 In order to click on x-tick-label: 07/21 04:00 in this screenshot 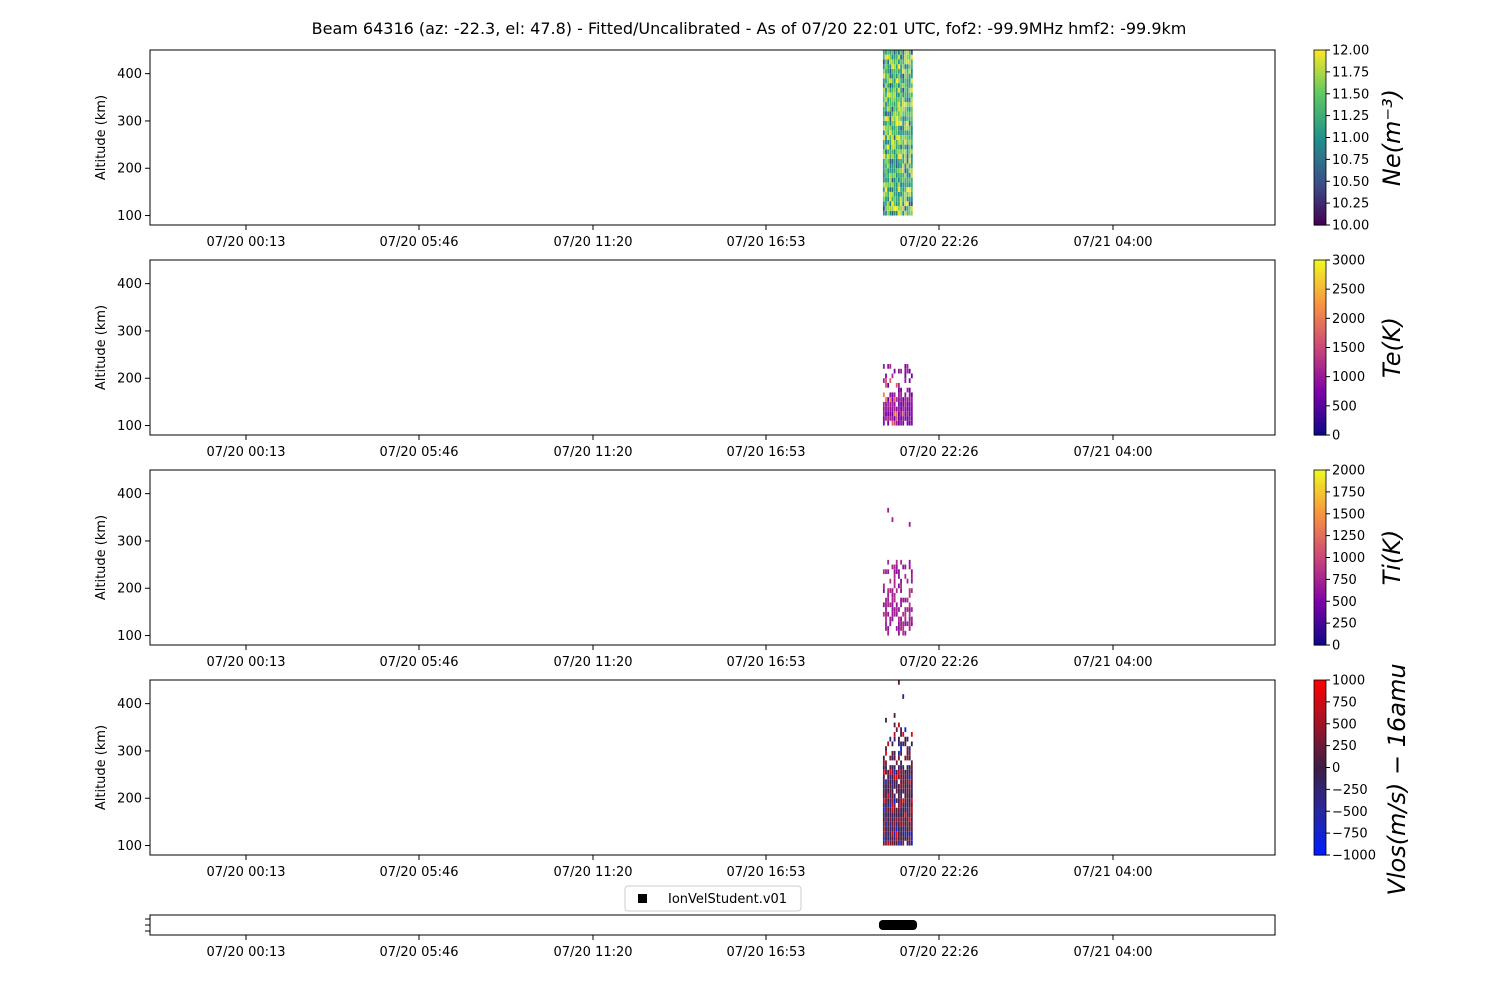, I will do `click(1112, 242)`.